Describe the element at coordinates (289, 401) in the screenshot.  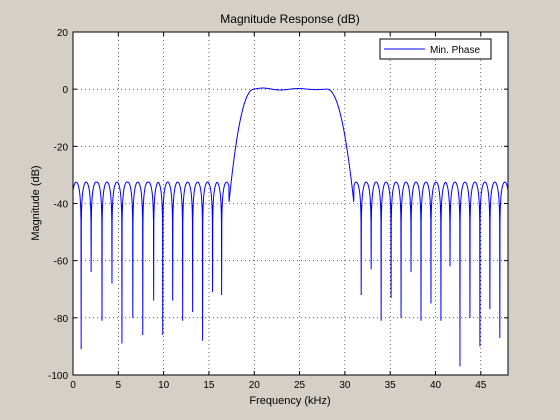
I see `x-axis-label: Frequency (kHz)` at that location.